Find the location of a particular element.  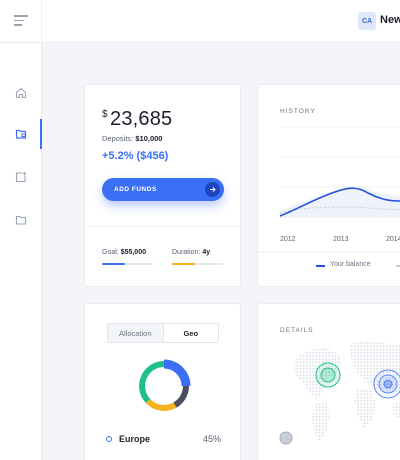

allocation-tabs: Allocation Geo is located at coordinates (163, 333).